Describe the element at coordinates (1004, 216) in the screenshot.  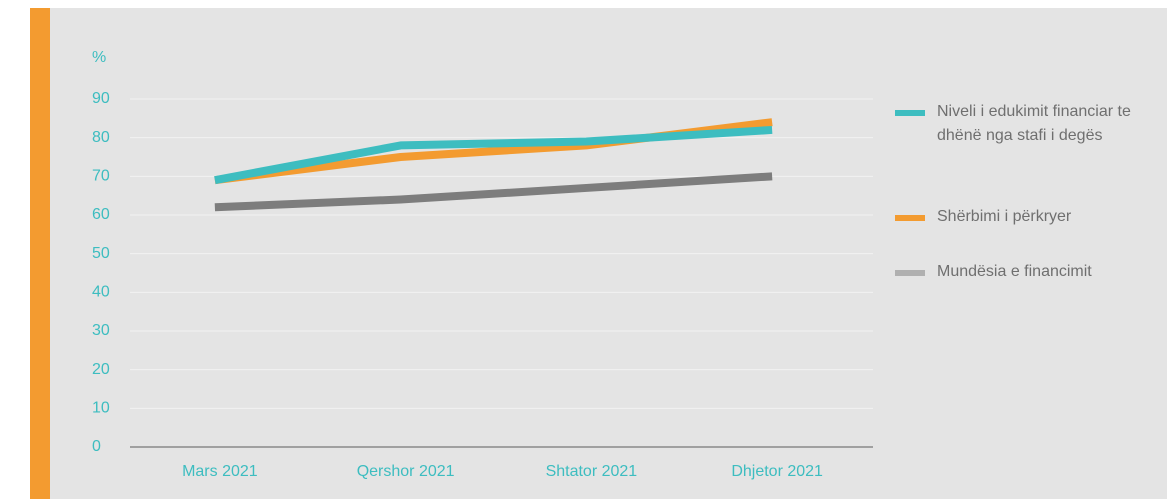
I see `legend-label: Shërbimi i përkryer` at that location.